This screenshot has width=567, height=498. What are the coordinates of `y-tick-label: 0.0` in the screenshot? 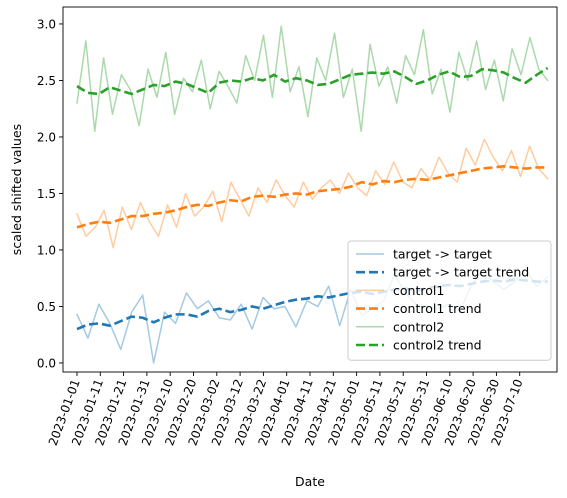 It's located at (46, 363).